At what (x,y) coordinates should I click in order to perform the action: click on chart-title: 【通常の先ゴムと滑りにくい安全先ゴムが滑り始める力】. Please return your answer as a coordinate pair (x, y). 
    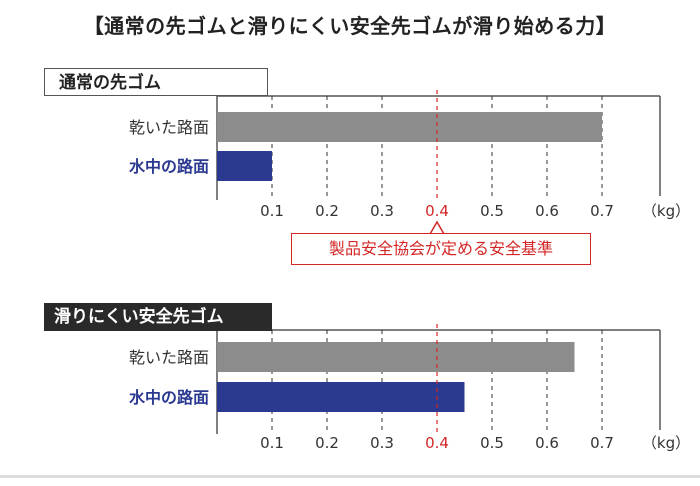
    Looking at the image, I should click on (350, 26).